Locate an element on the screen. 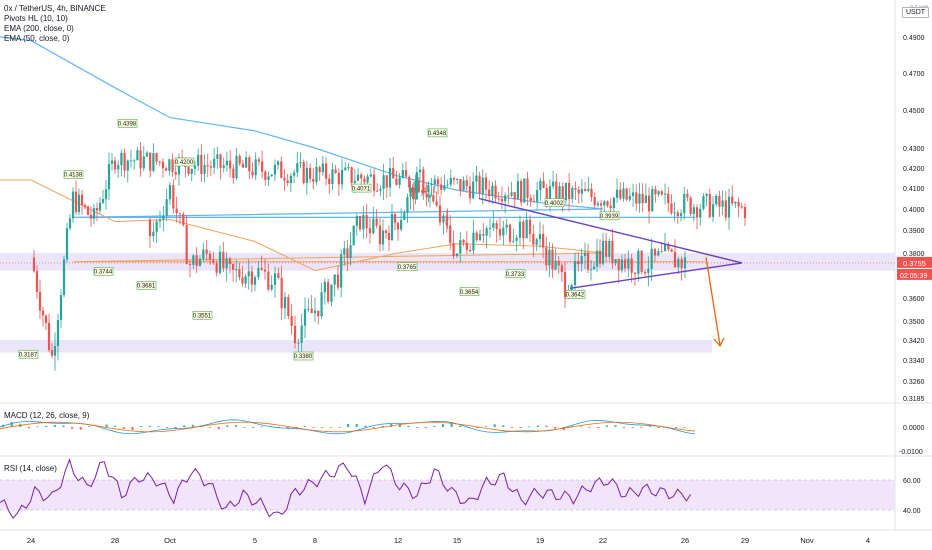 Image resolution: width=932 pixels, height=550 pixels. indicator-ema50: EMA (50, close, 0) is located at coordinates (37, 38).